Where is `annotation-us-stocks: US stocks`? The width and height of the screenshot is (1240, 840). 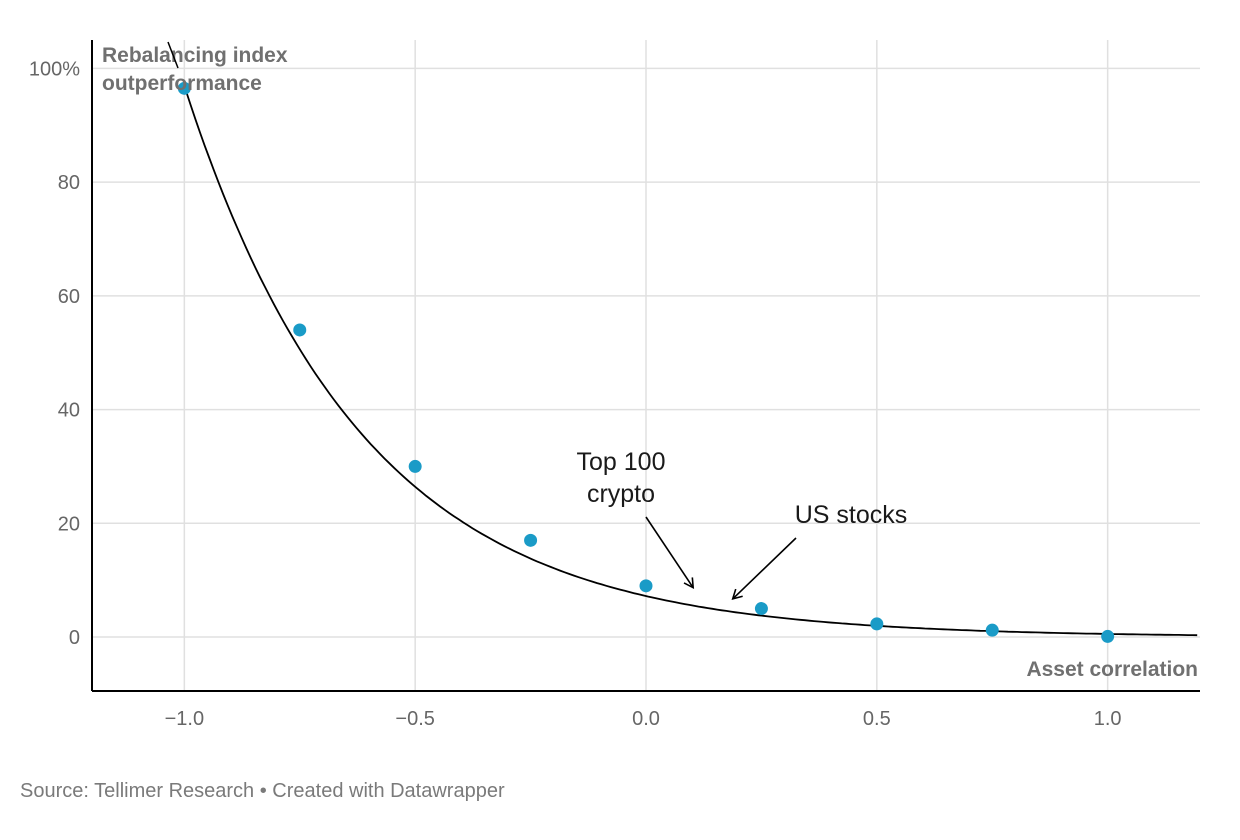 annotation-us-stocks: US stocks is located at coordinates (851, 515).